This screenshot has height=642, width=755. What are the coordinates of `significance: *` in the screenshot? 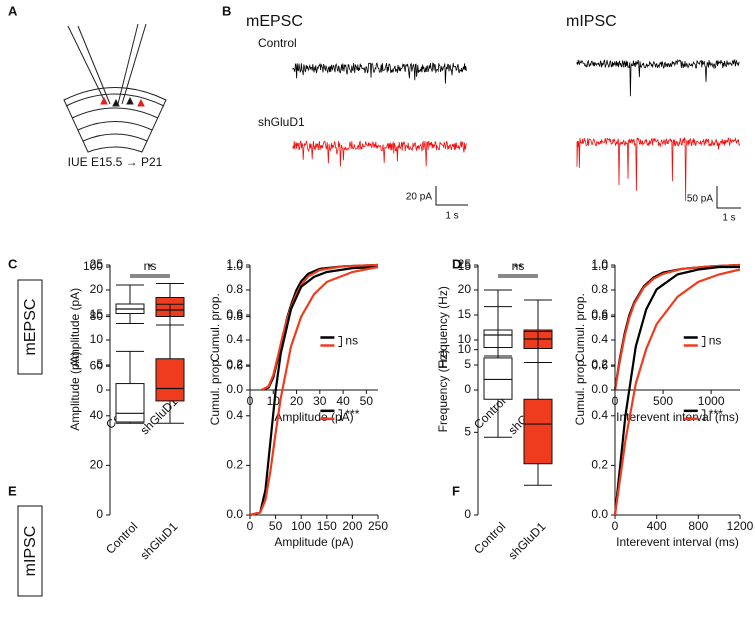 It's located at (150, 268).